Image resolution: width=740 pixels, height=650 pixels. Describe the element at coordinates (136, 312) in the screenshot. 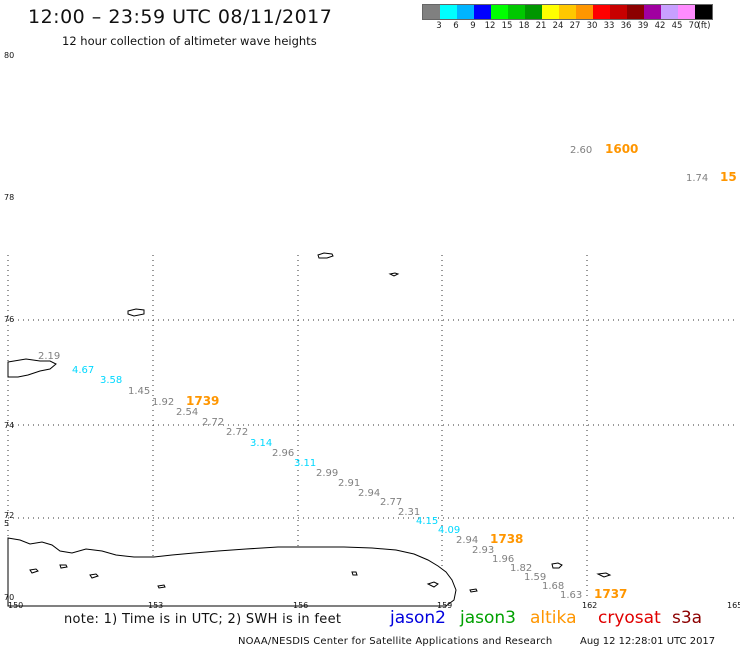

I see `island-west` at that location.